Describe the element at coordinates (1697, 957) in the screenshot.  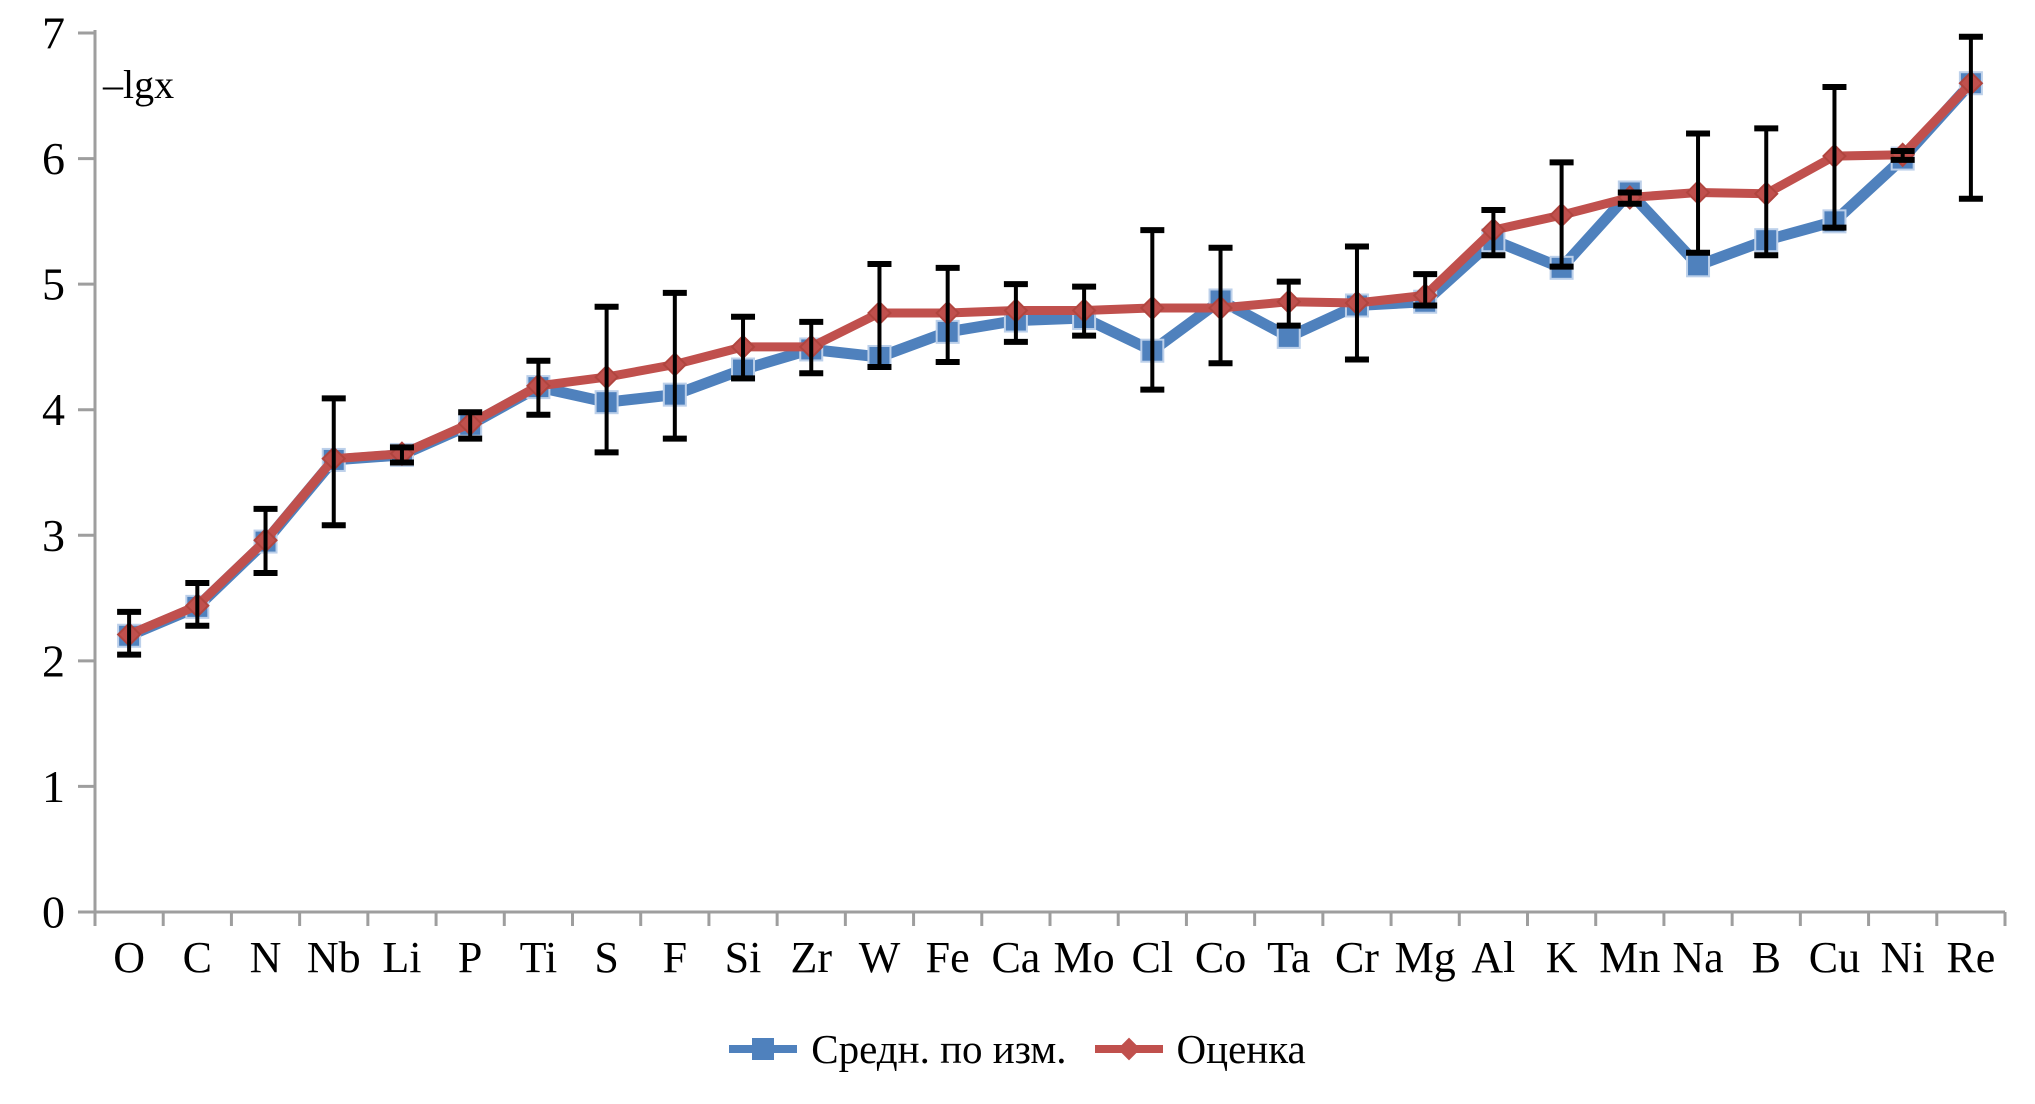
I see `svg-text: Na` at that location.